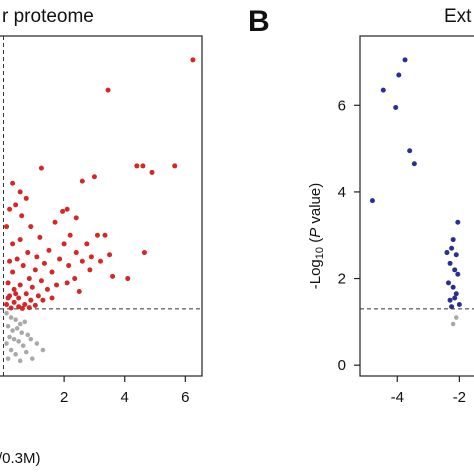 The image size is (474, 474). Describe the element at coordinates (349, 235) in the screenshot. I see `panel-b-y-ticks: 0 2 4 6` at that location.